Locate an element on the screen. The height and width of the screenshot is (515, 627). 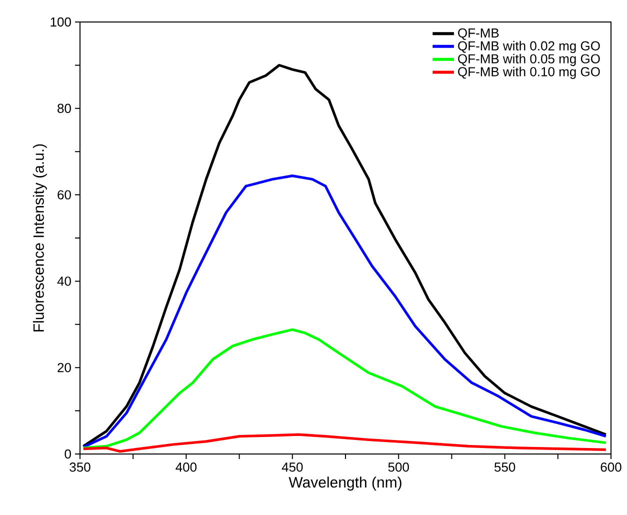
legend-label: QF-MB is located at coordinates (478, 34).